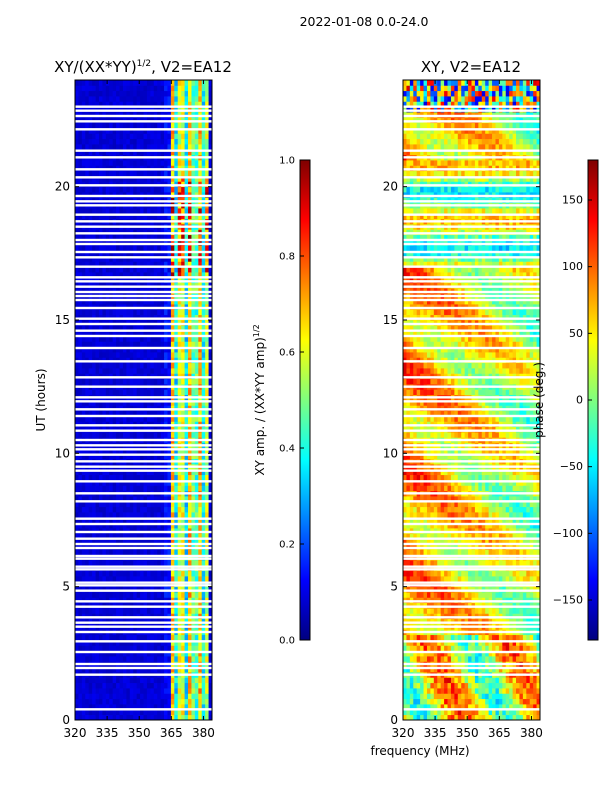  I want to click on amplitude-colorbar-ticks: 0.00.20.40.60.81.0, so click(291, 401).